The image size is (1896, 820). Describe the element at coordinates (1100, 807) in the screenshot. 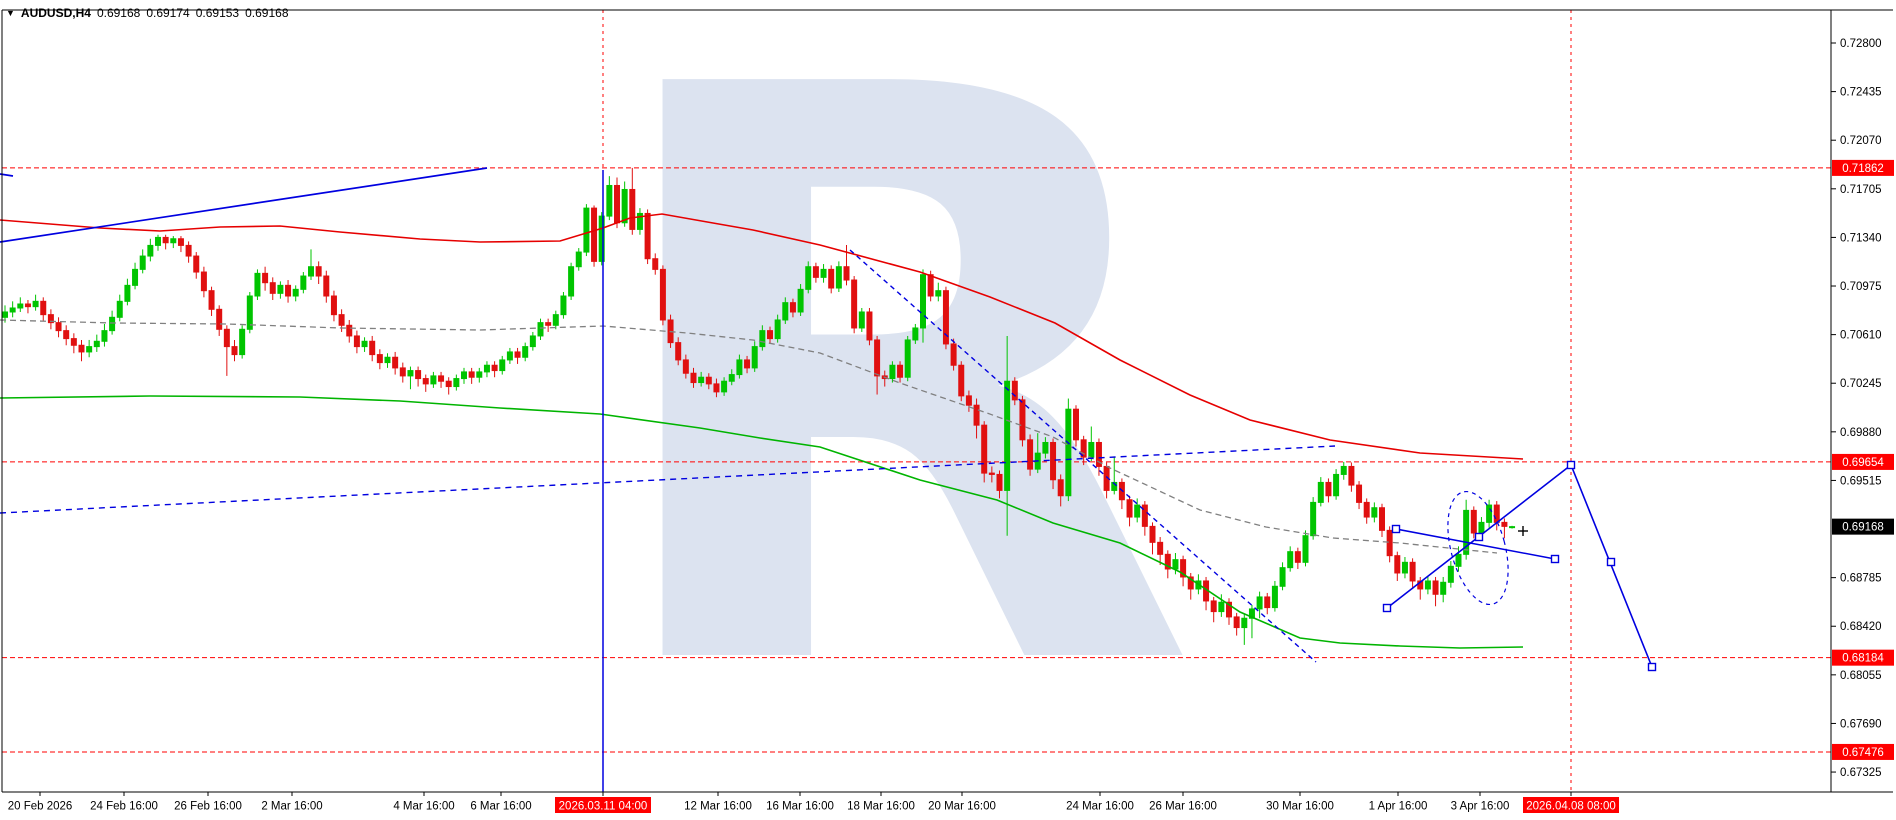

I see `time-tick-label: 24 Mar 16:00` at that location.